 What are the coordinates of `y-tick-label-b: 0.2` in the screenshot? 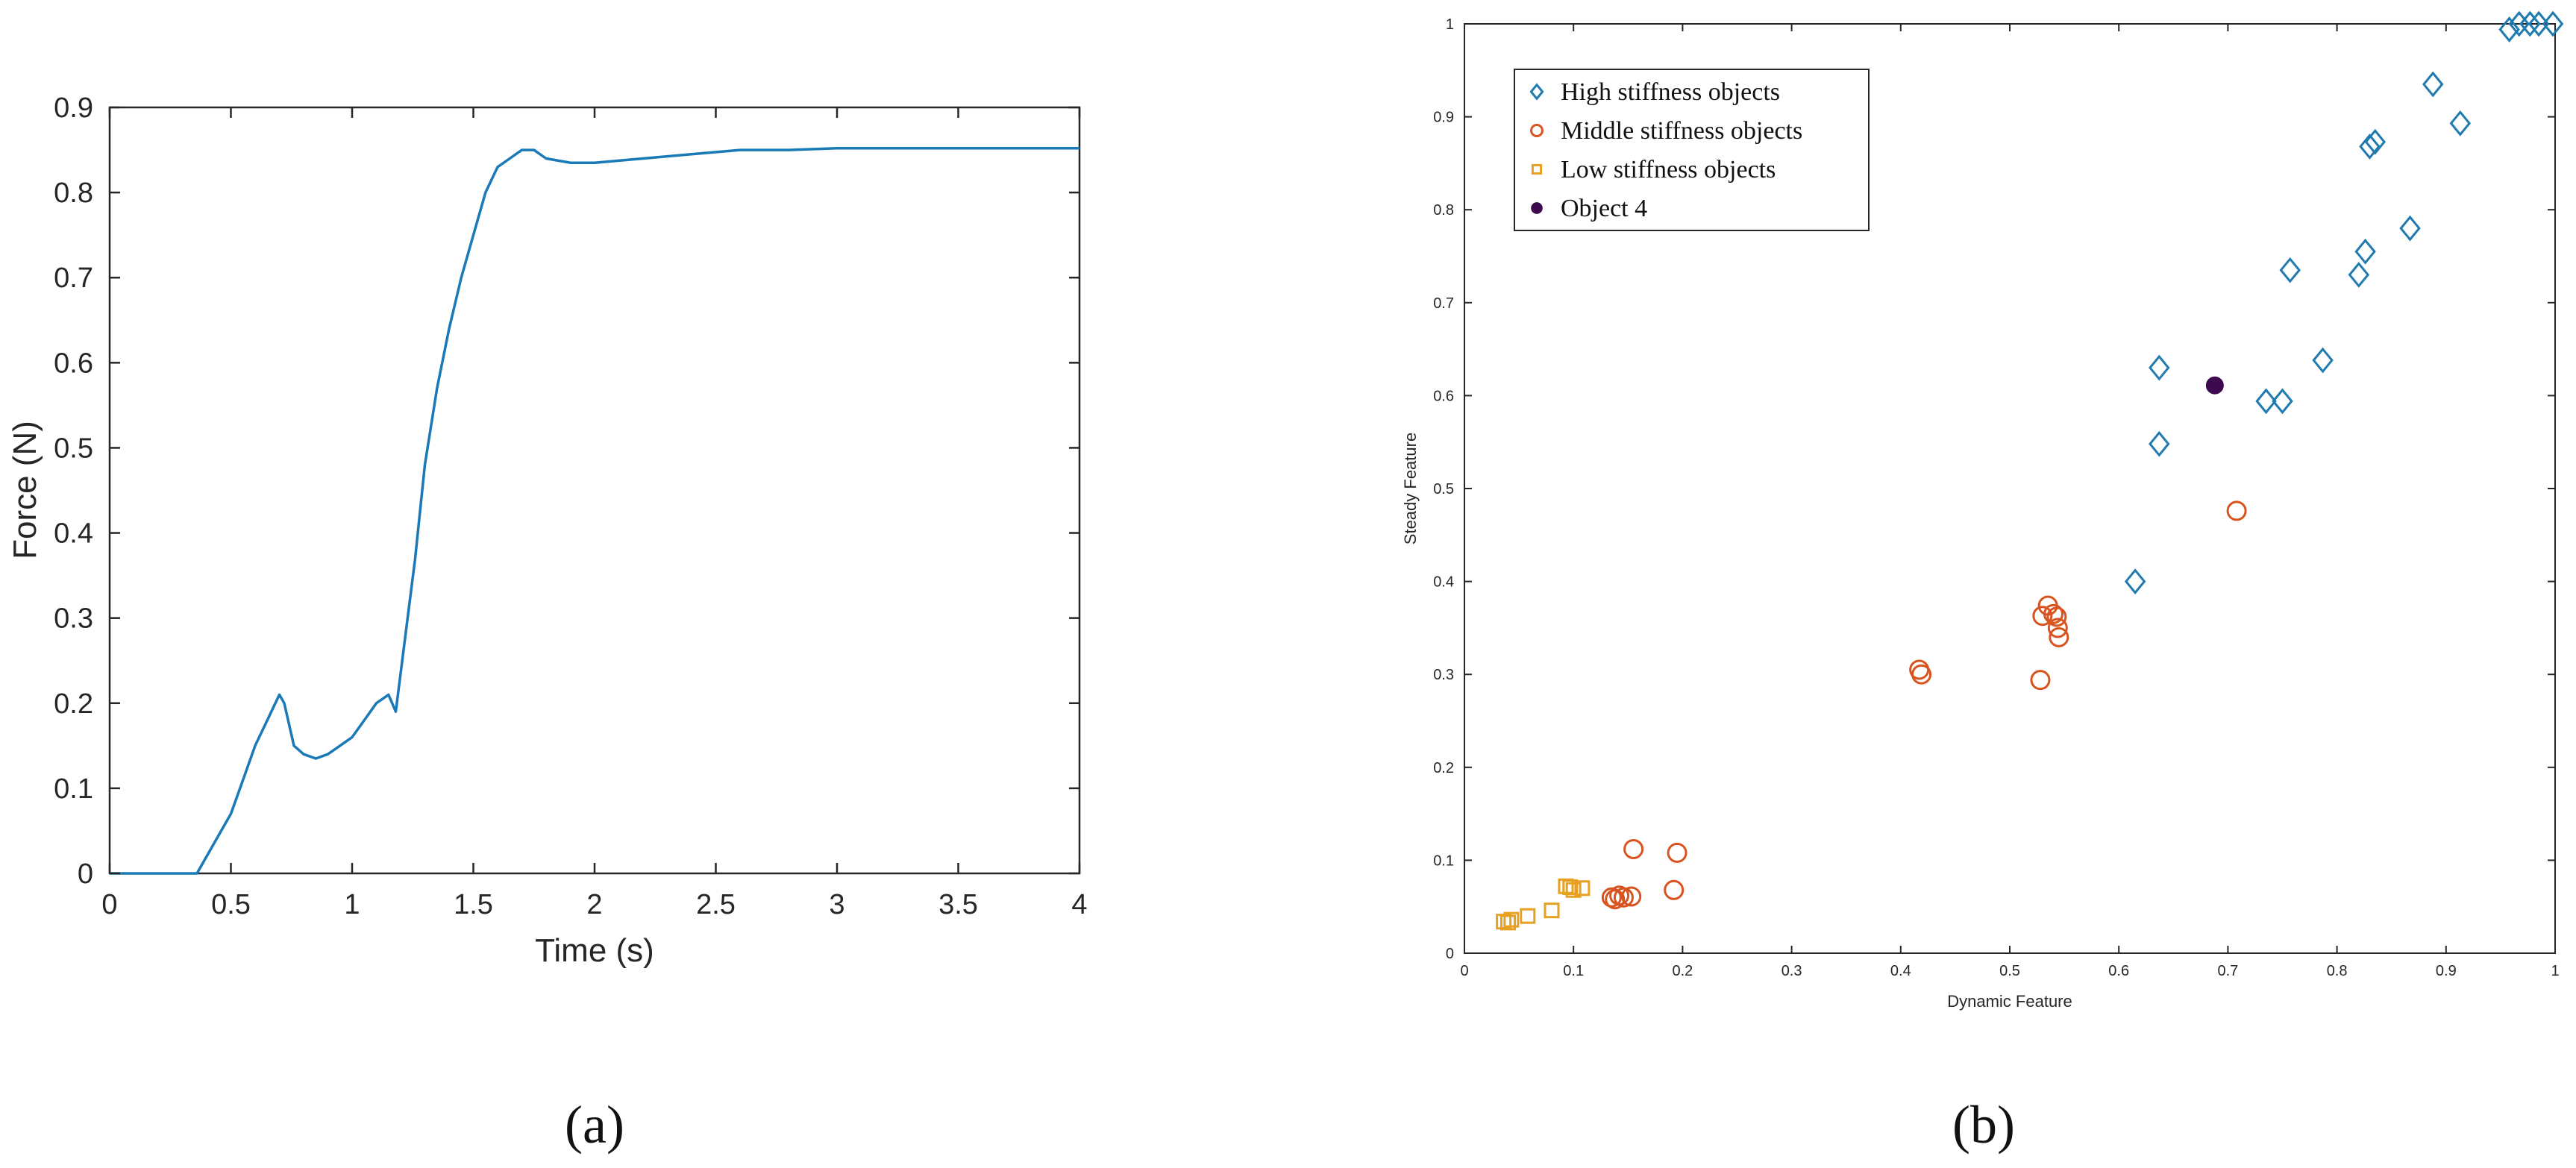 It's located at (1443, 768).